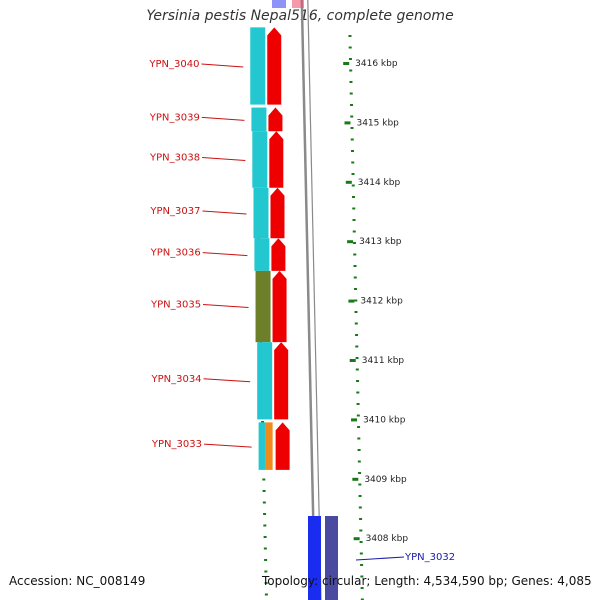  Describe the element at coordinates (384, 420) in the screenshot. I see `scale-label: 3410 kbp` at that location.